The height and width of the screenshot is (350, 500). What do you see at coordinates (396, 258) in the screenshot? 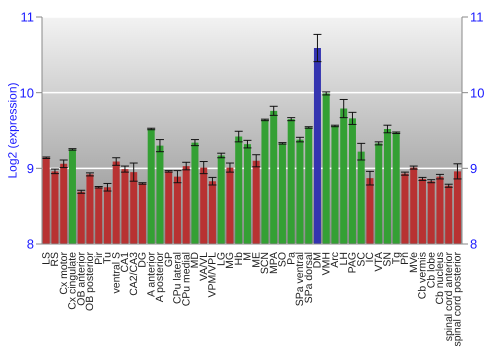
I see `x-tick-label: Tg` at bounding box center [396, 258].